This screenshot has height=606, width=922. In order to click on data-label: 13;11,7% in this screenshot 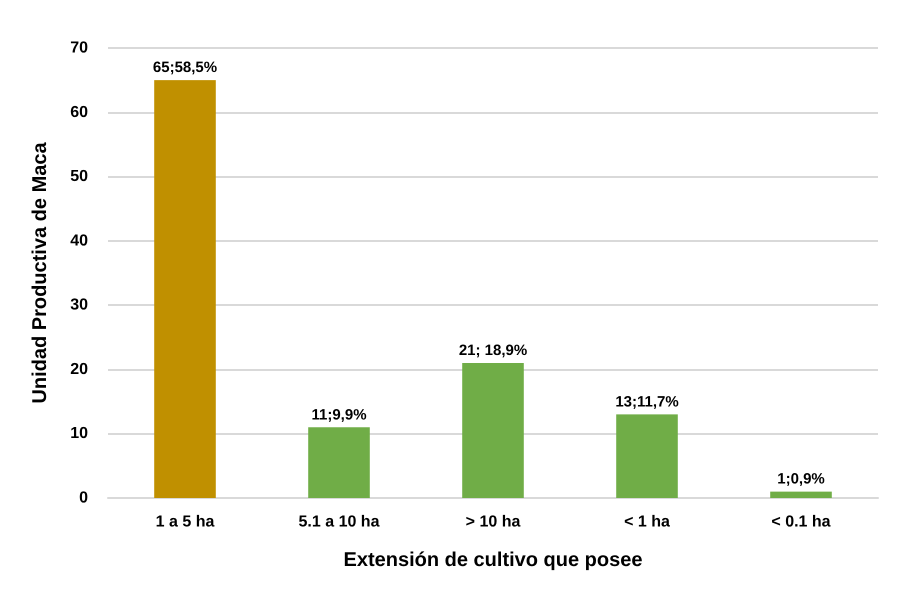, I will do `click(647, 401)`.